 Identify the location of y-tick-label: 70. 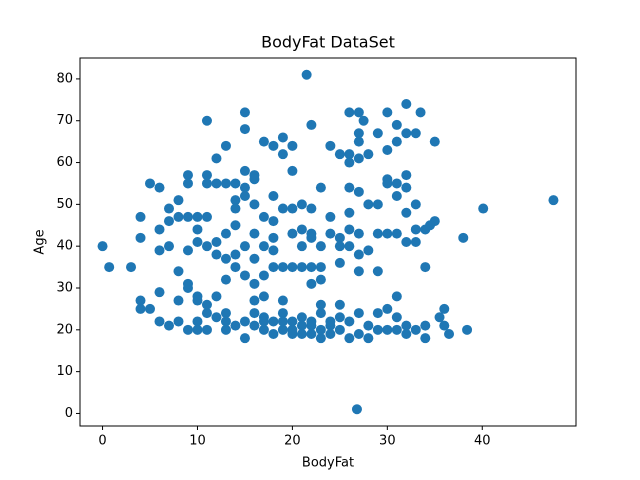
(64, 120).